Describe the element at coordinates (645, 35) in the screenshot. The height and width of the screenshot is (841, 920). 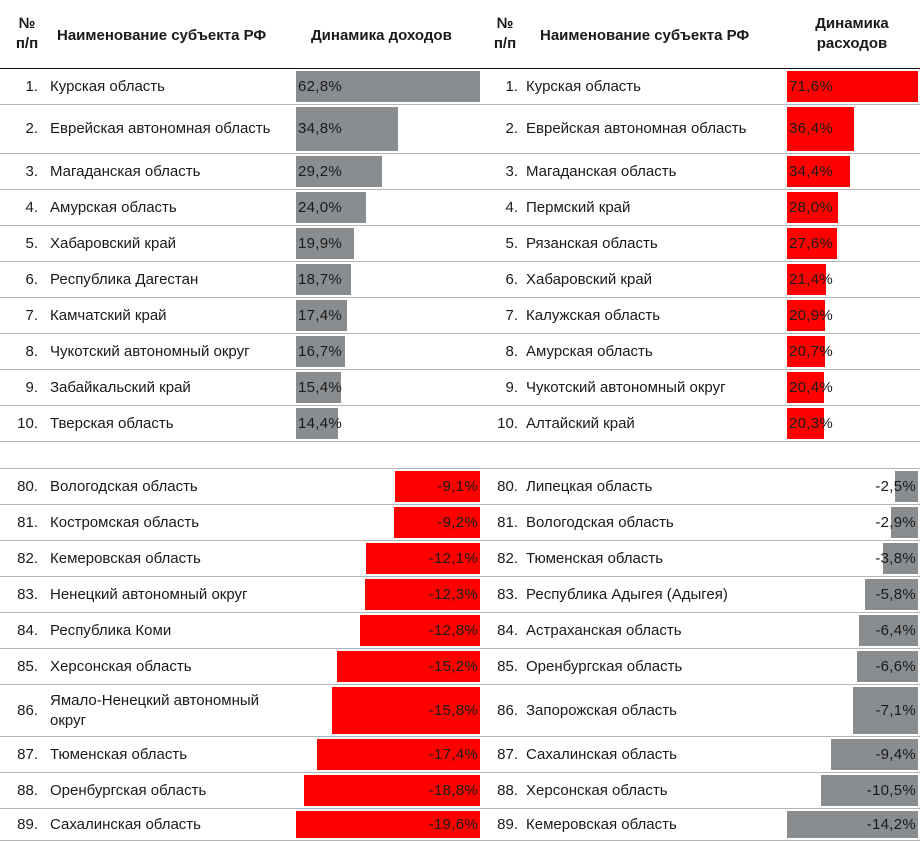
I see `header-name-right: Наименование субъекта РФ` at that location.